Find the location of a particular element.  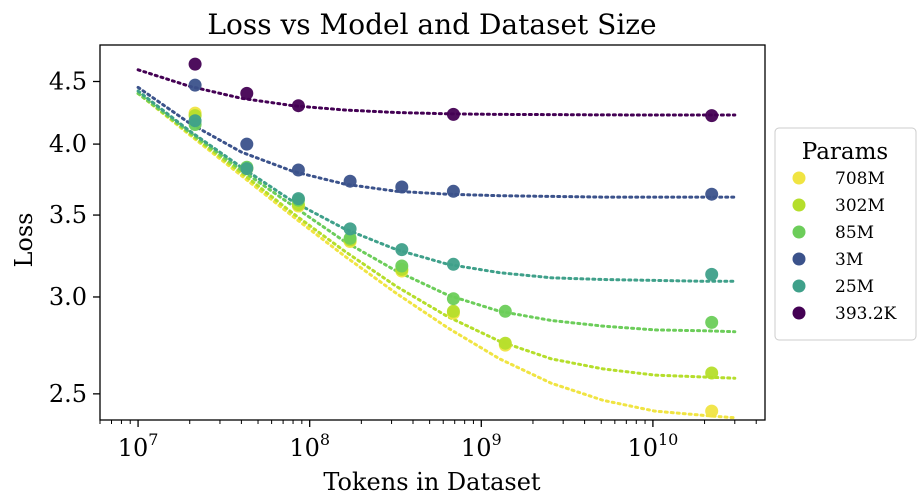

legend-frame is located at coordinates (845, 234).